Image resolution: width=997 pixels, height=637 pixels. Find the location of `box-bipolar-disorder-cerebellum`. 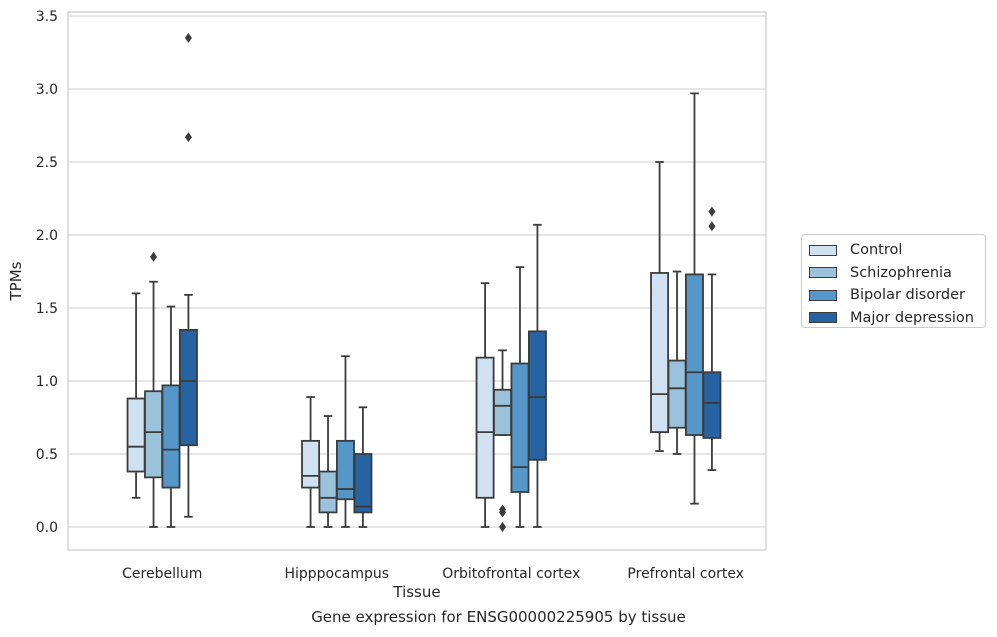

box-bipolar-disorder-cerebellum is located at coordinates (171, 416).